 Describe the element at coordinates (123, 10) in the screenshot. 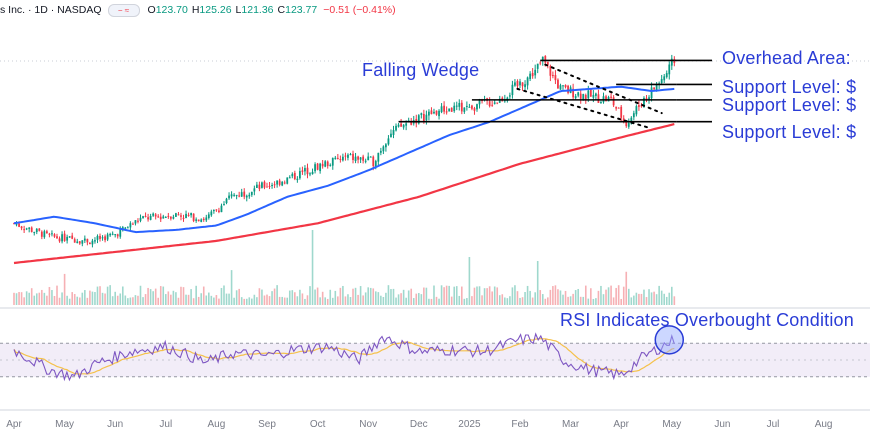

I see `indicator-toggle-icon: − ≈` at that location.